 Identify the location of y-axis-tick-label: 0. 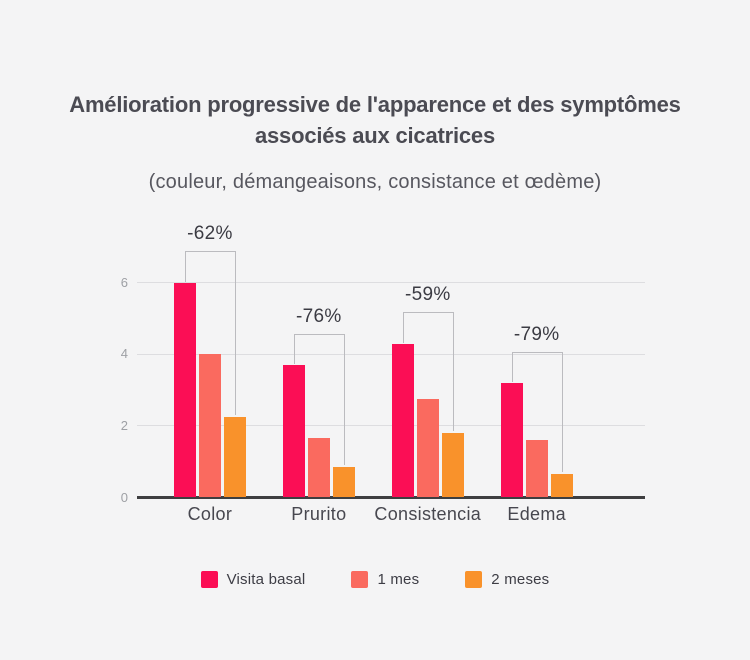
(124, 497).